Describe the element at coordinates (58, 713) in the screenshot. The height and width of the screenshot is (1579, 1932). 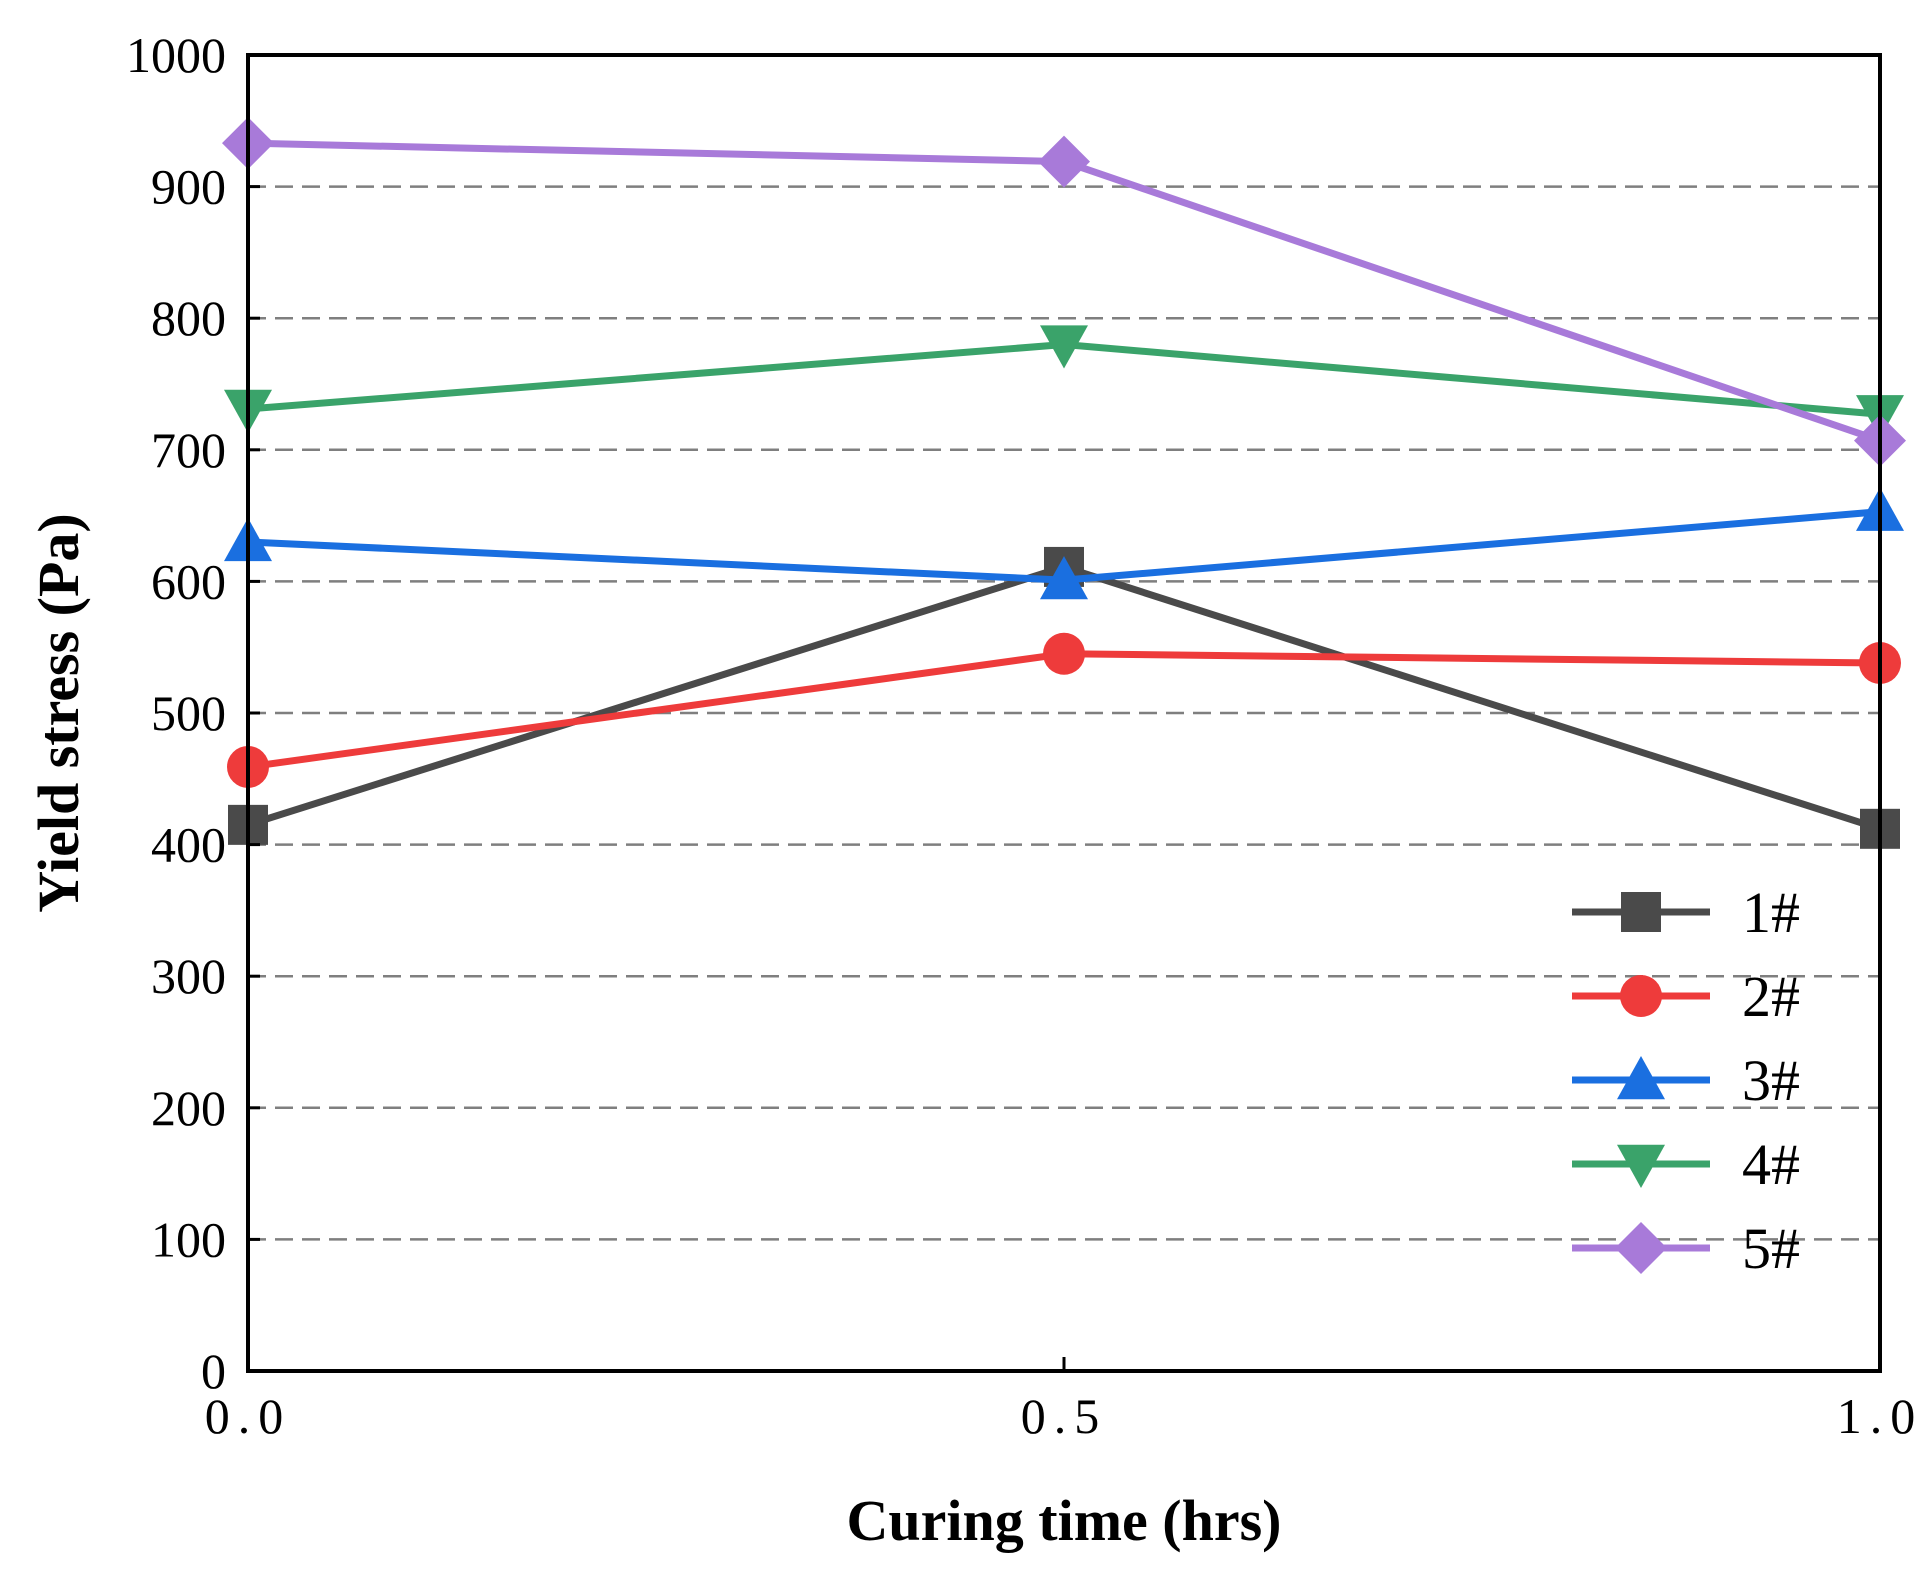
I see `y-axis-title: Yield stress (Pa)` at that location.